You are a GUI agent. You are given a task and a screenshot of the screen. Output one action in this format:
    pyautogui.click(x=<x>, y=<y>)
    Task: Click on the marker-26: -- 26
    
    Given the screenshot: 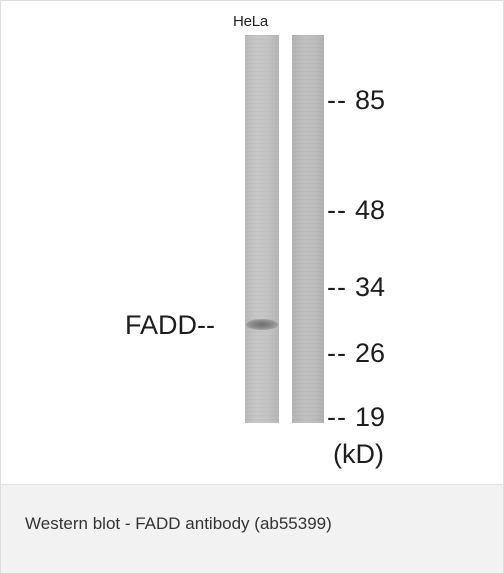 What is the action you would take?
    pyautogui.click(x=356, y=353)
    